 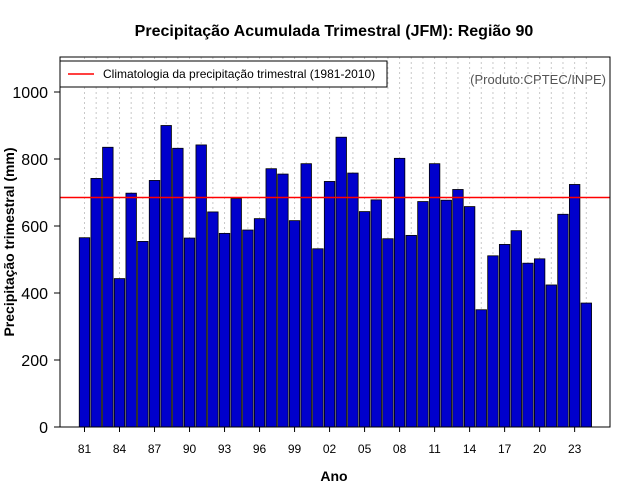 I want to click on bar-2003, so click(x=341, y=282).